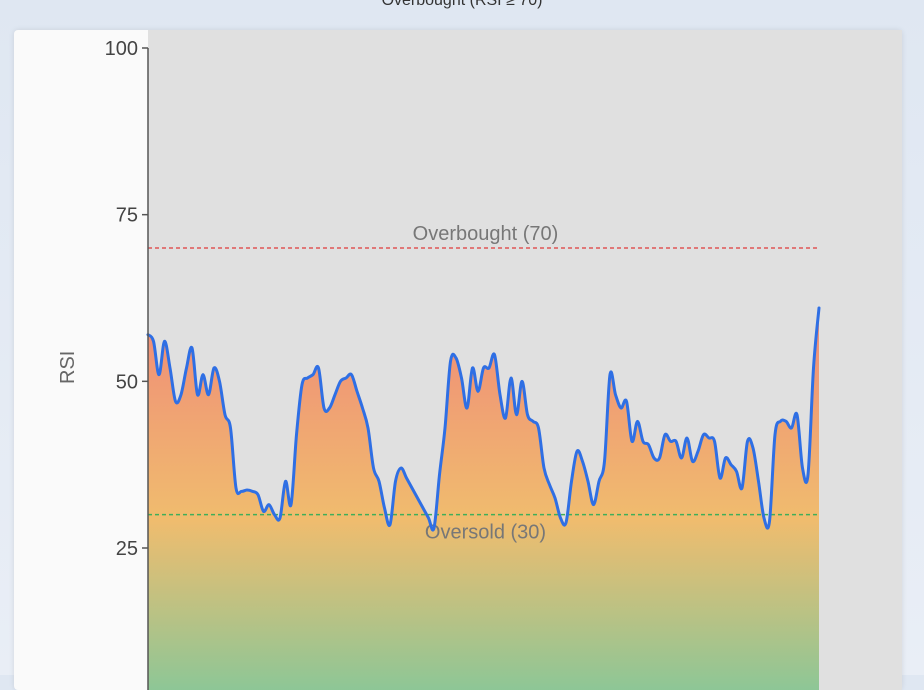  What do you see at coordinates (127, 549) in the screenshot?
I see `y-tick-label-25: 25` at bounding box center [127, 549].